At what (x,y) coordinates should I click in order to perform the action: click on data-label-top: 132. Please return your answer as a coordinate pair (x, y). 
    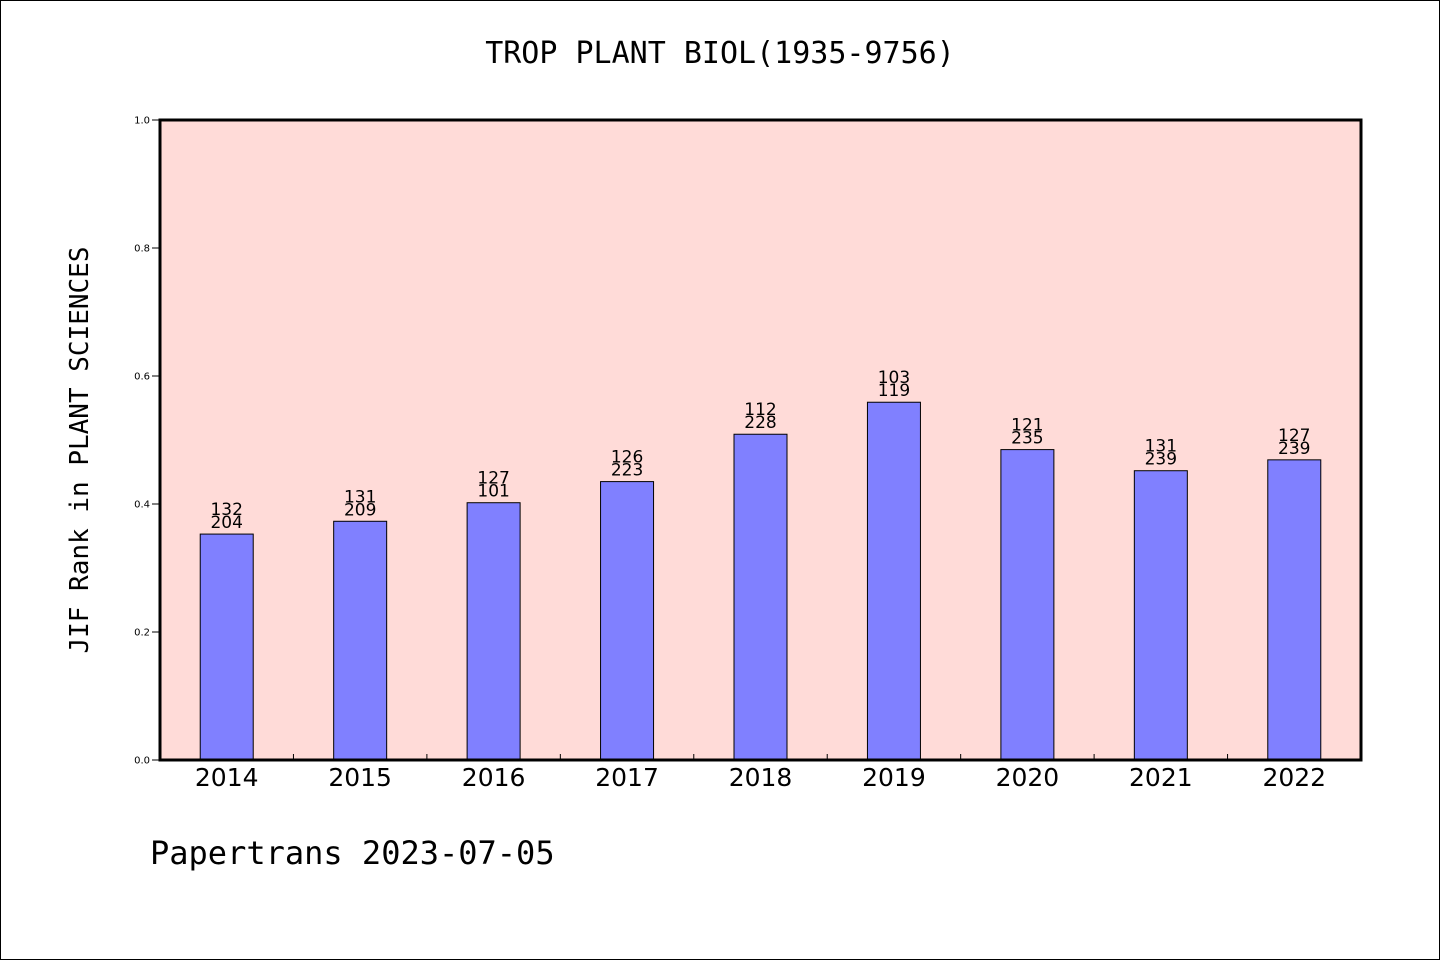
    Looking at the image, I should click on (226, 510).